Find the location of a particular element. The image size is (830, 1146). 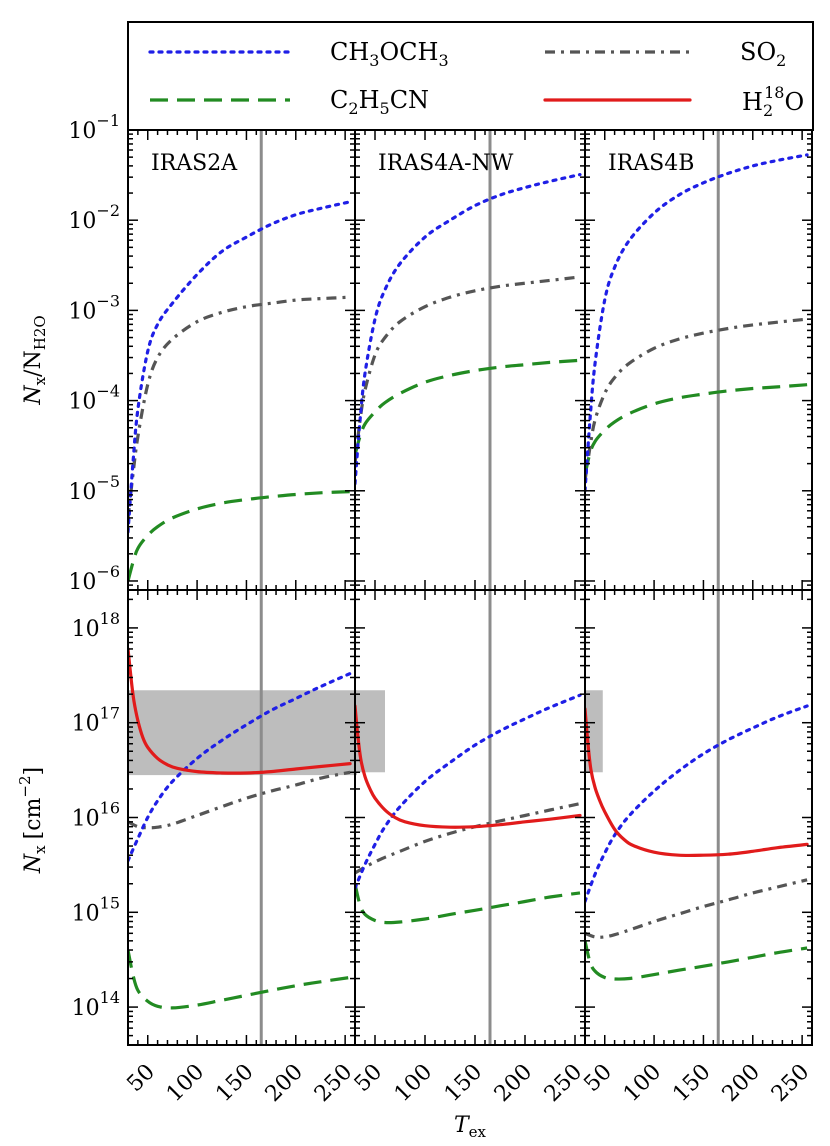

column-ch3och3-iras4a-nw is located at coordinates (468, 791).